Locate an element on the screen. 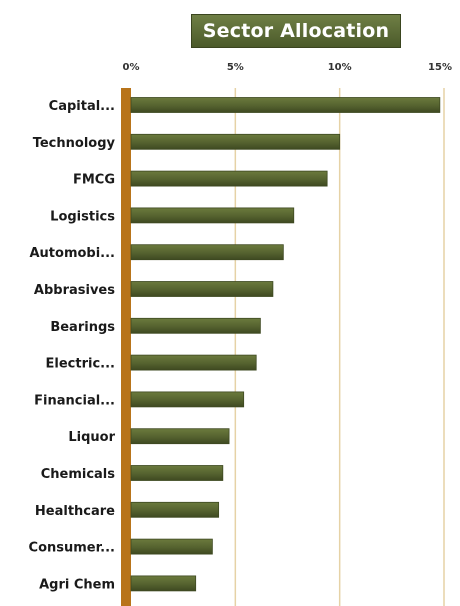  category-label: Agri Chem is located at coordinates (77, 584).